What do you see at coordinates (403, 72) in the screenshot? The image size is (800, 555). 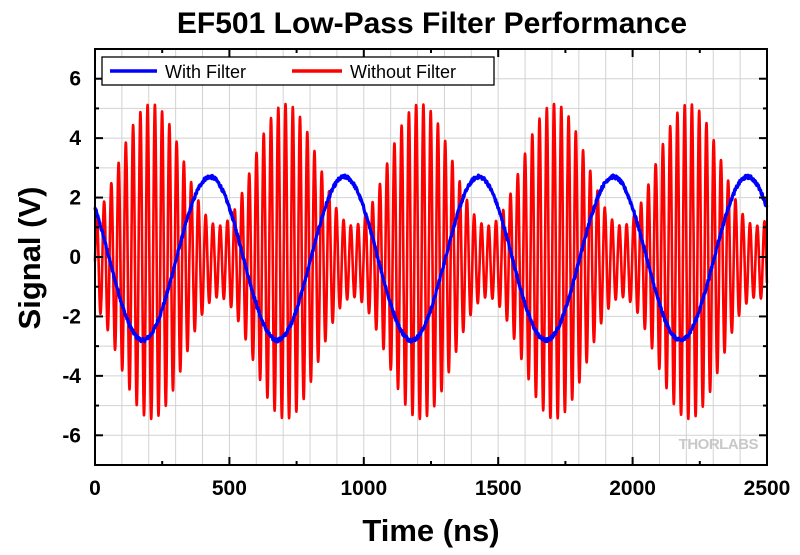 I see `legend-label-without-filter: Without Filter` at bounding box center [403, 72].